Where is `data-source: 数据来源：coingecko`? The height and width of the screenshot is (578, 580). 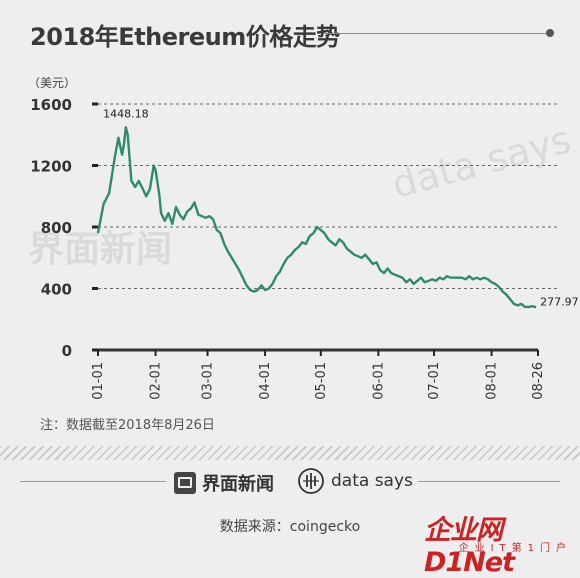
data-source: 数据来源：coingecko is located at coordinates (290, 527).